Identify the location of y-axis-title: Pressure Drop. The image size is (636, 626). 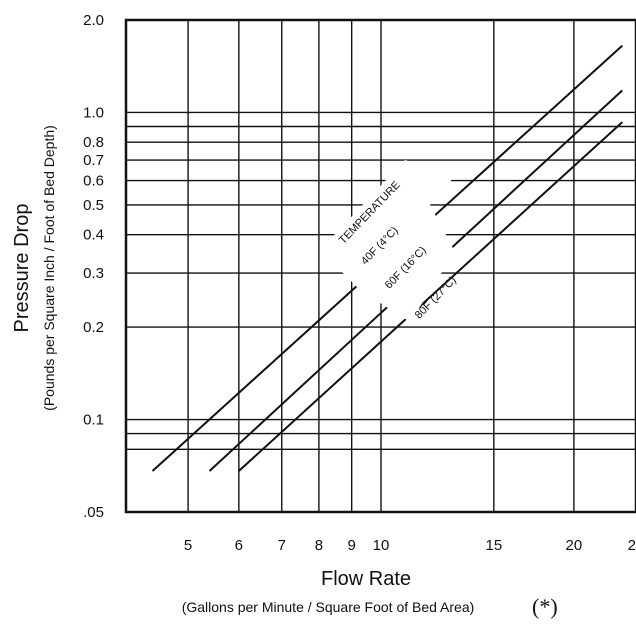
(22, 268).